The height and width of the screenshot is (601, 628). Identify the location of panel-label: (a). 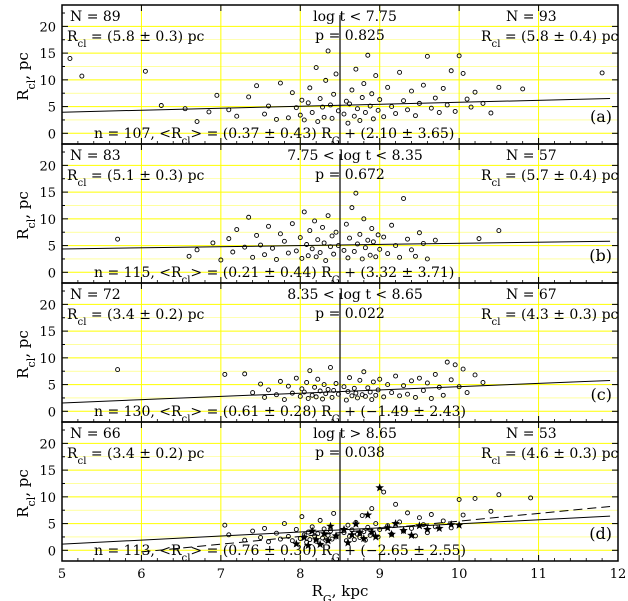
(601, 116).